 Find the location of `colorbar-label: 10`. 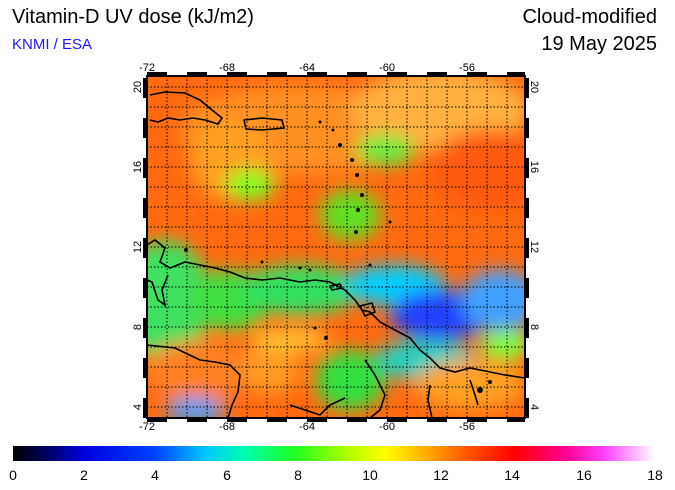

colorbar-label: 10 is located at coordinates (370, 475).